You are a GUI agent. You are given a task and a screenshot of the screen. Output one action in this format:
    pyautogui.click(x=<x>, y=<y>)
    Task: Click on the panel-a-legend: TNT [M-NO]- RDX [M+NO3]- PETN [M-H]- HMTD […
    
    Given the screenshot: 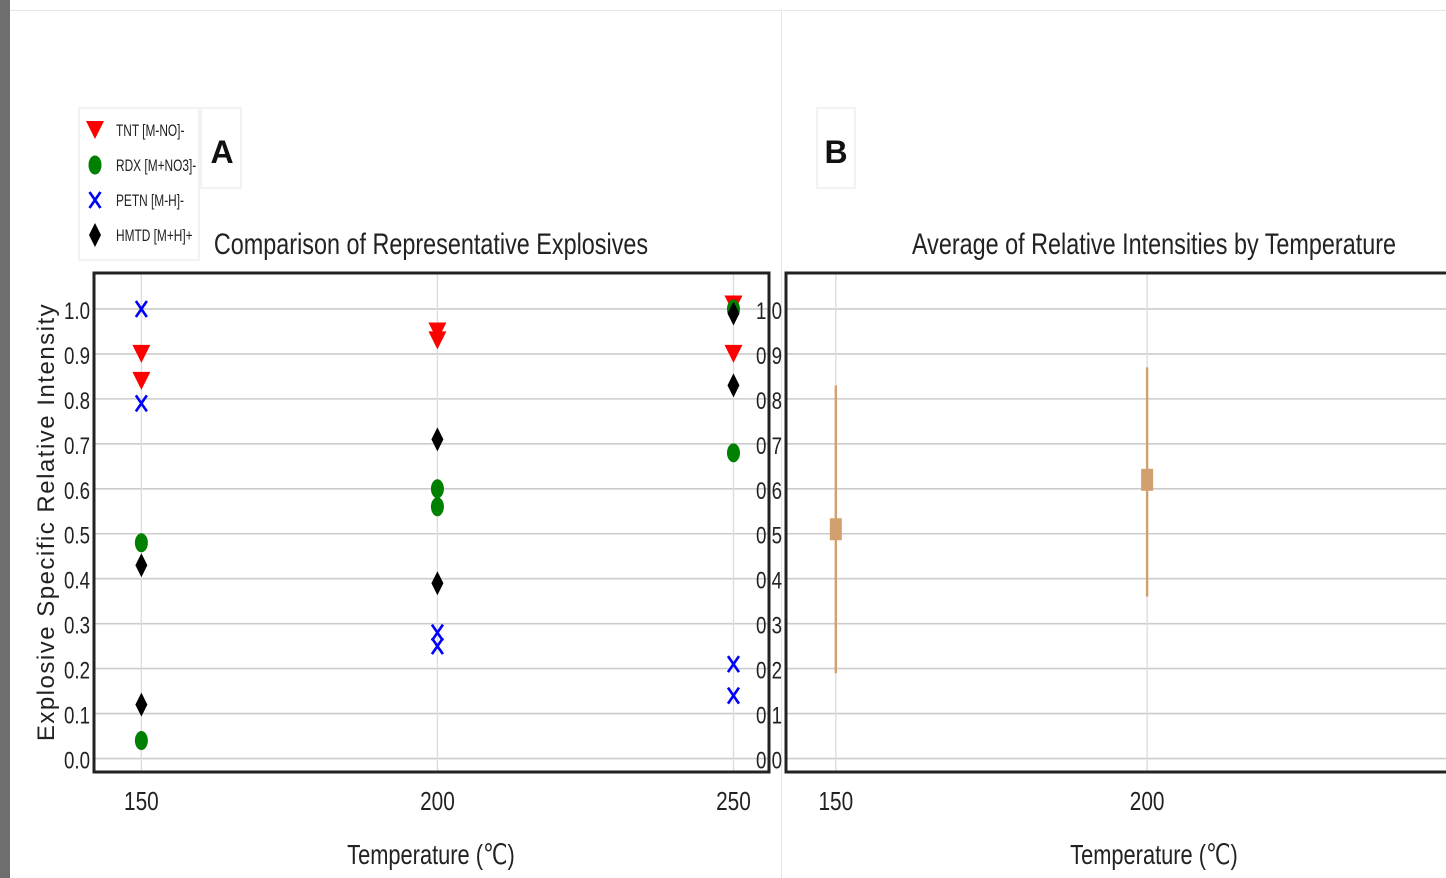 What is the action you would take?
    pyautogui.click(x=139, y=184)
    